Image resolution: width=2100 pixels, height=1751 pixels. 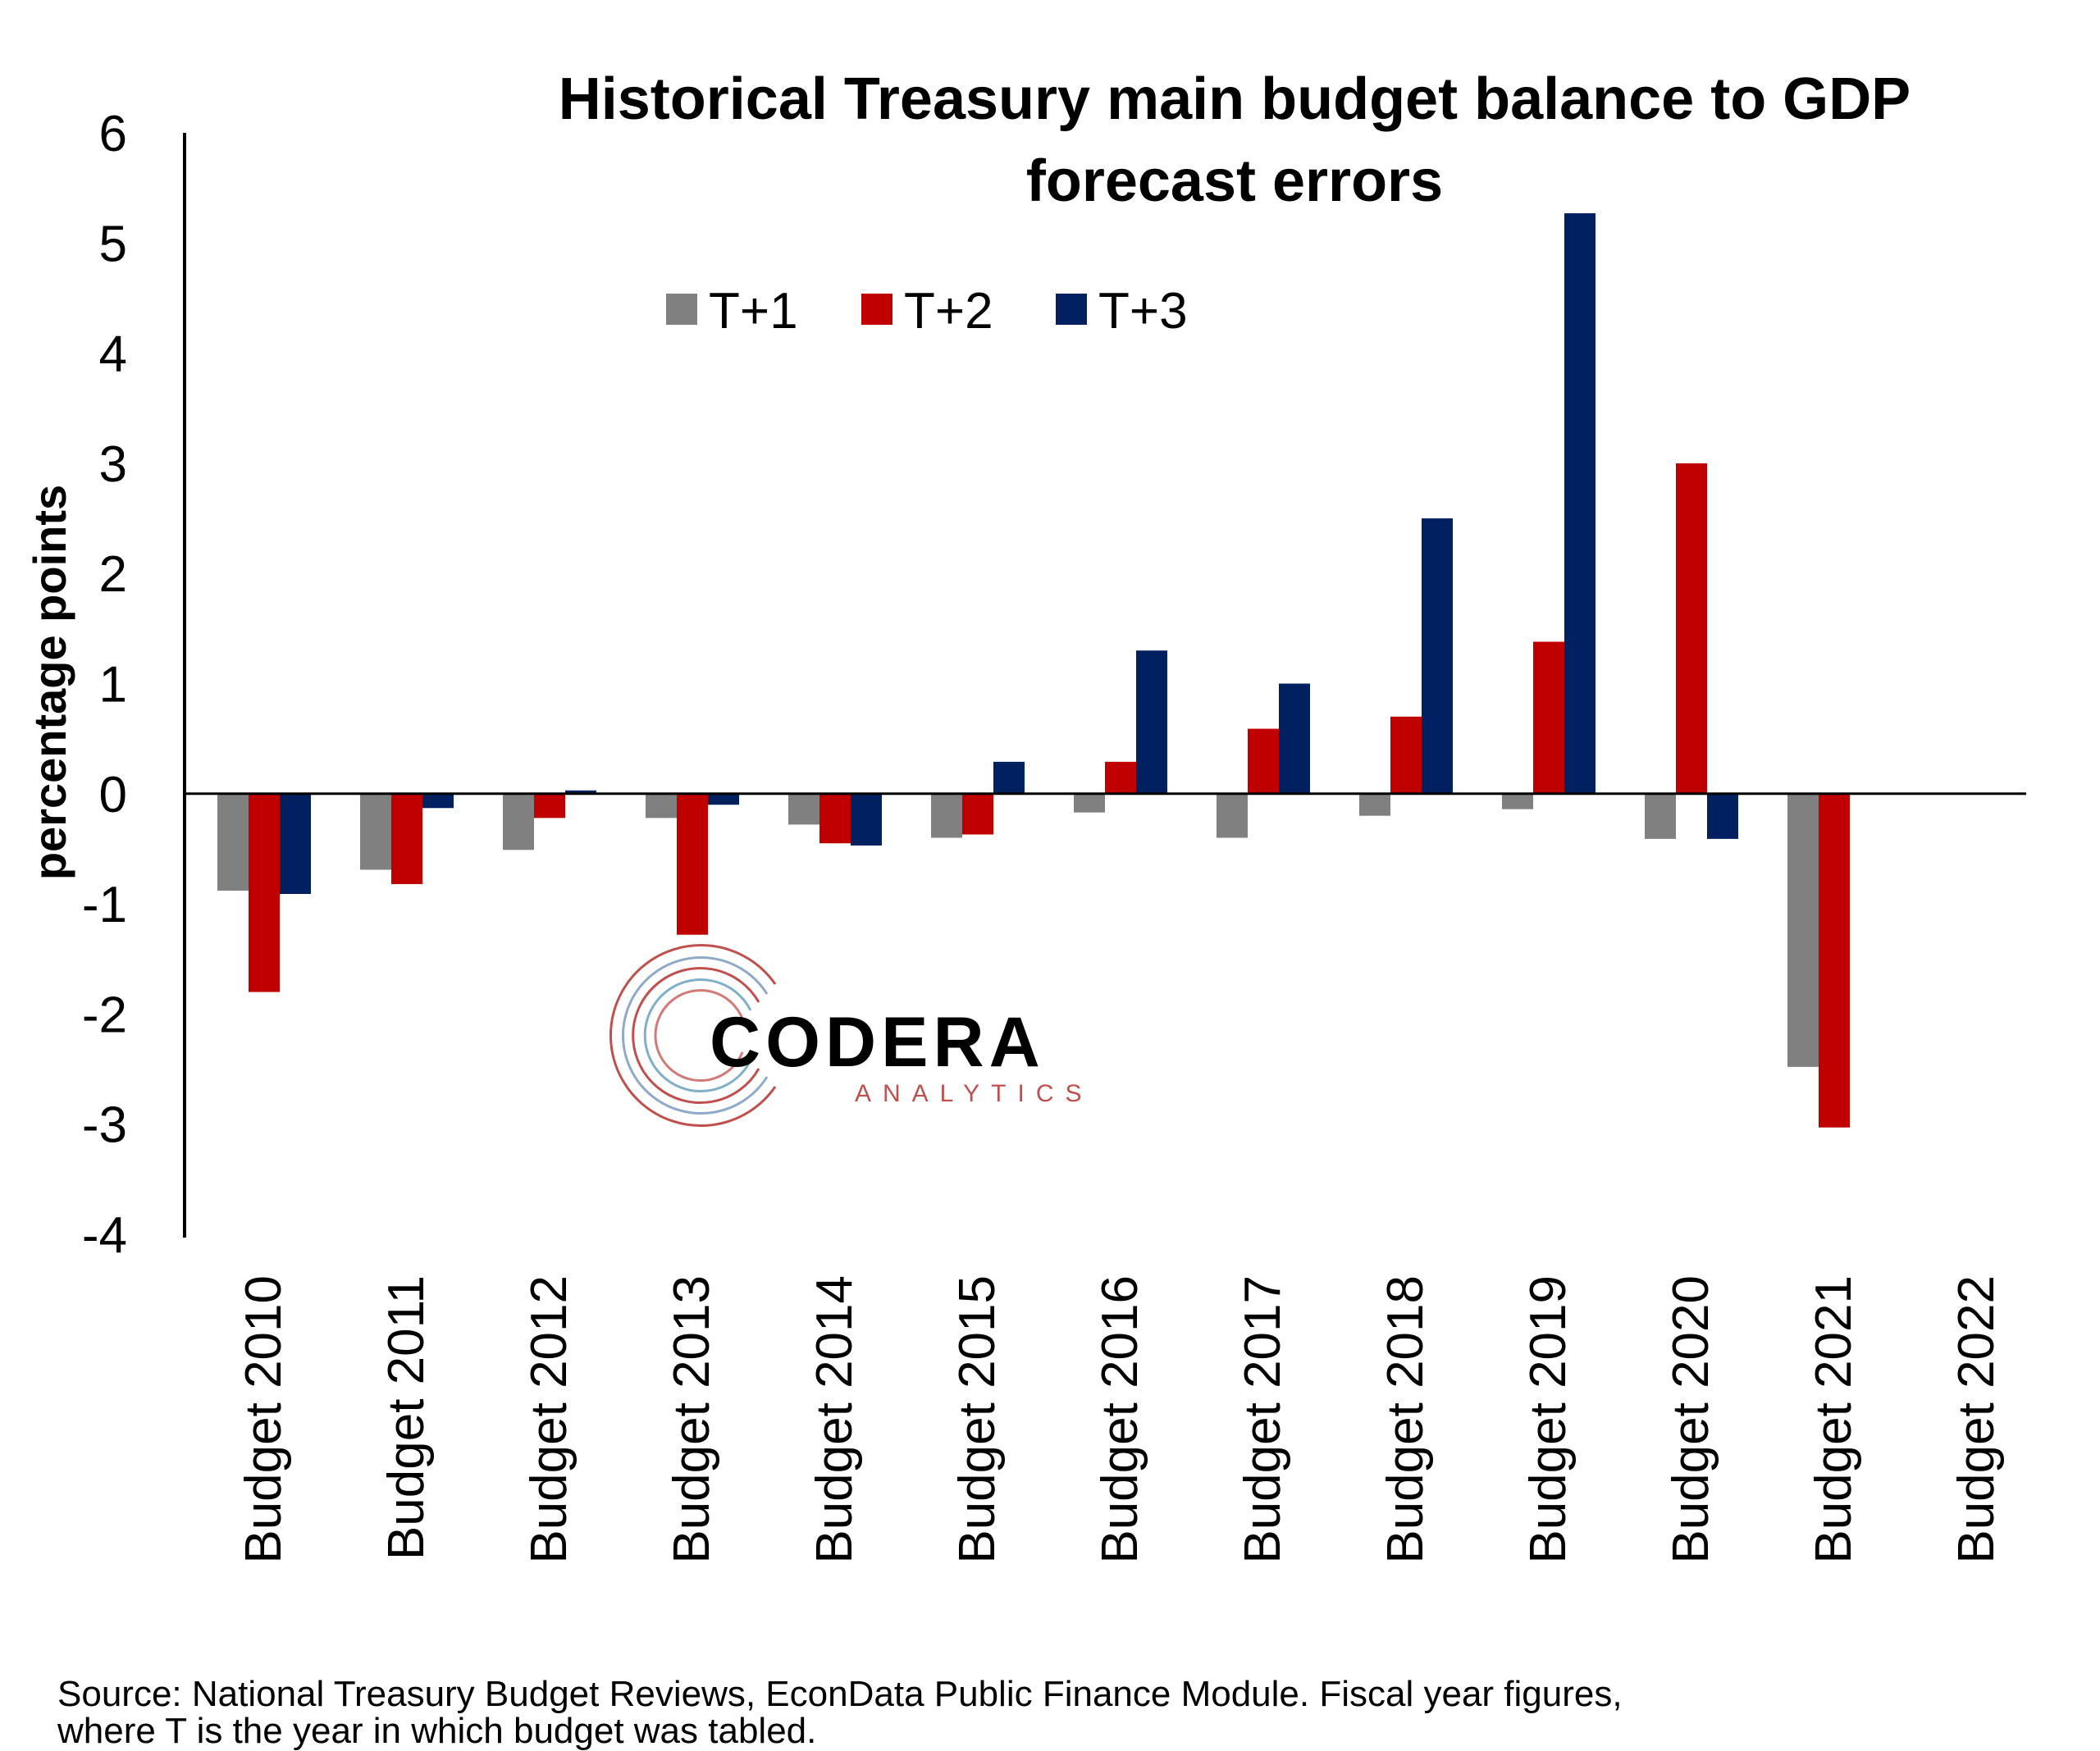 What do you see at coordinates (105, 1236) in the screenshot?
I see `y-tick-label: -4` at bounding box center [105, 1236].